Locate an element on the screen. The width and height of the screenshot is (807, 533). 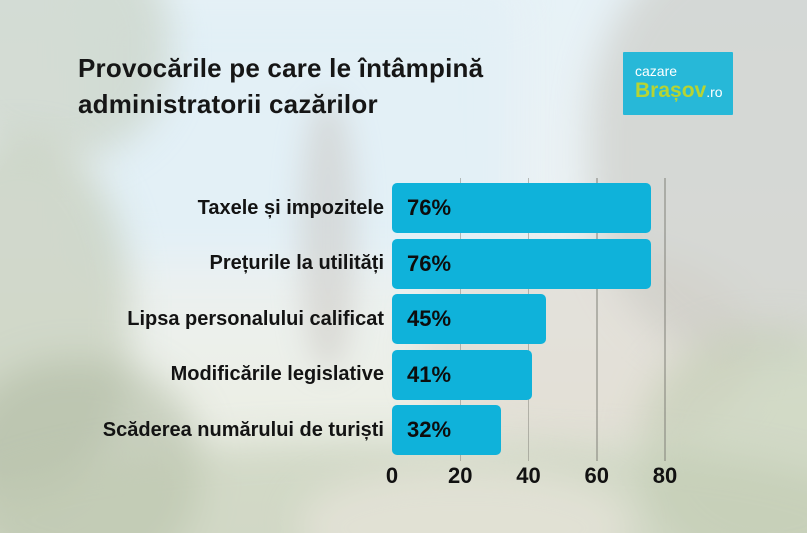
x-tick-label-0: 0 is located at coordinates (392, 475).